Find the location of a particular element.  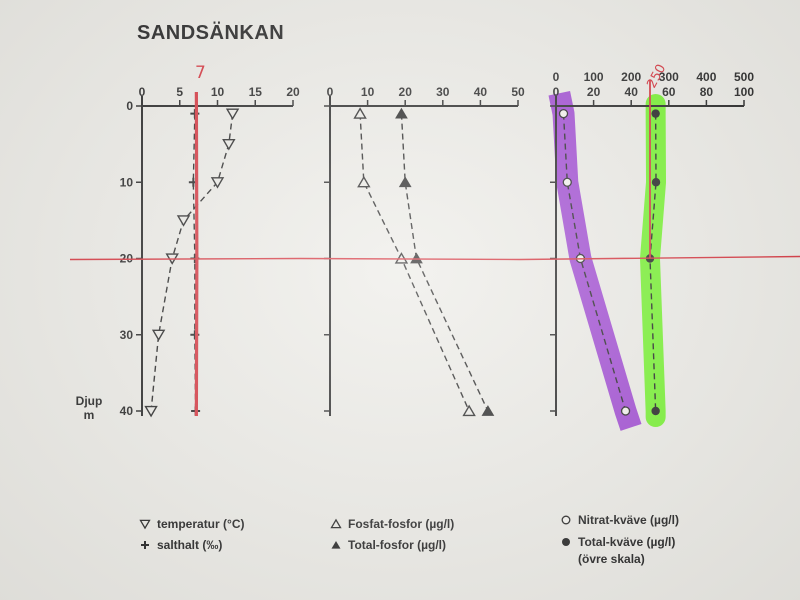

legend-total-phosphorus-swatch is located at coordinates (336, 544).